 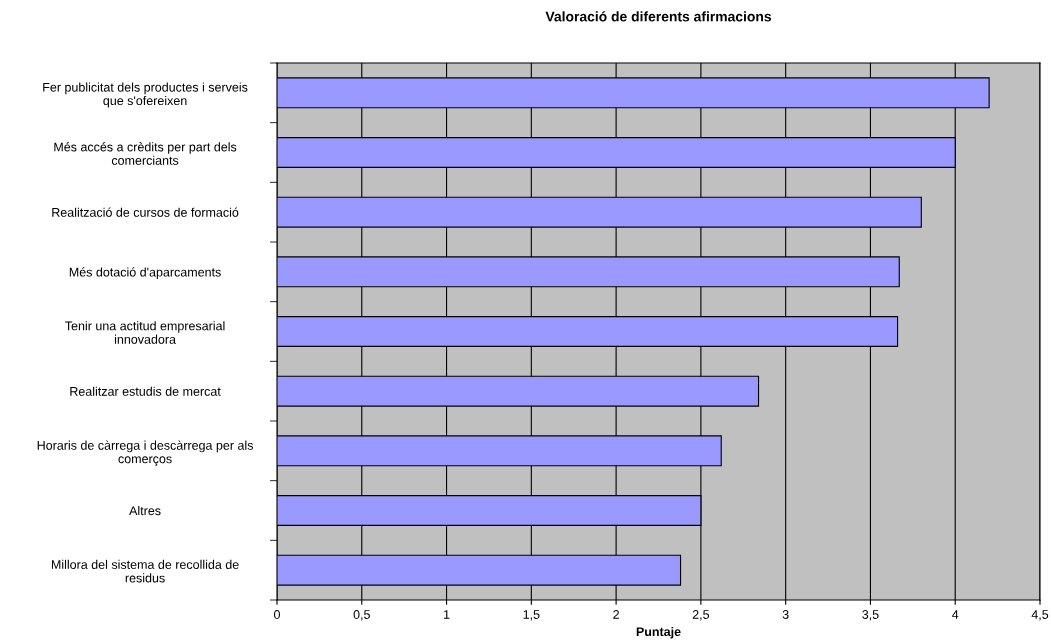 What do you see at coordinates (145, 273) in the screenshot?
I see `y-tick-label: Més dotació d'aparcaments` at bounding box center [145, 273].